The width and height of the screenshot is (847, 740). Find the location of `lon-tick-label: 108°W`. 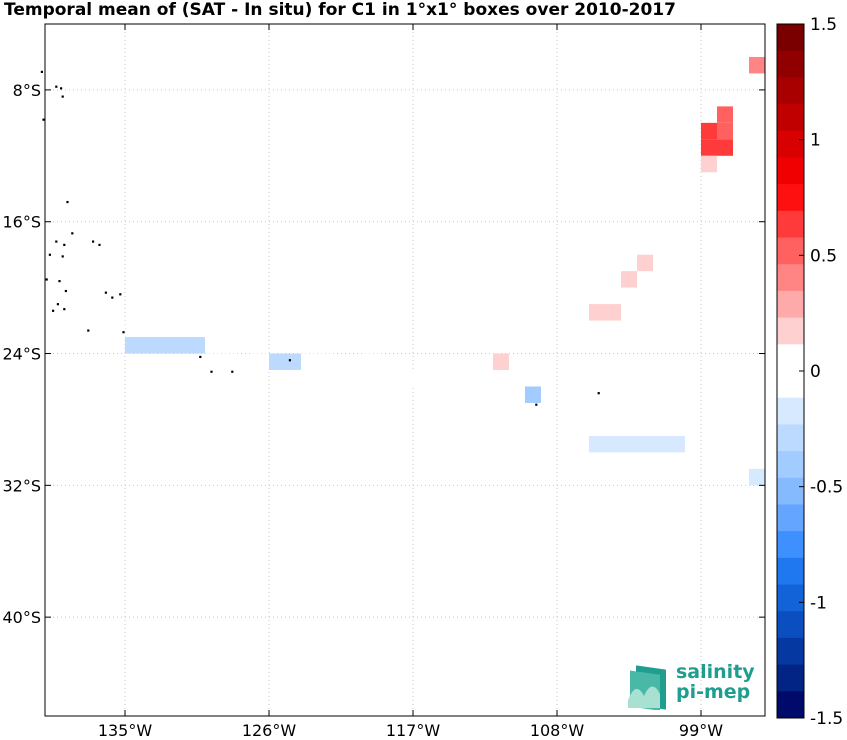

lon-tick-label: 108°W is located at coordinates (557, 730).